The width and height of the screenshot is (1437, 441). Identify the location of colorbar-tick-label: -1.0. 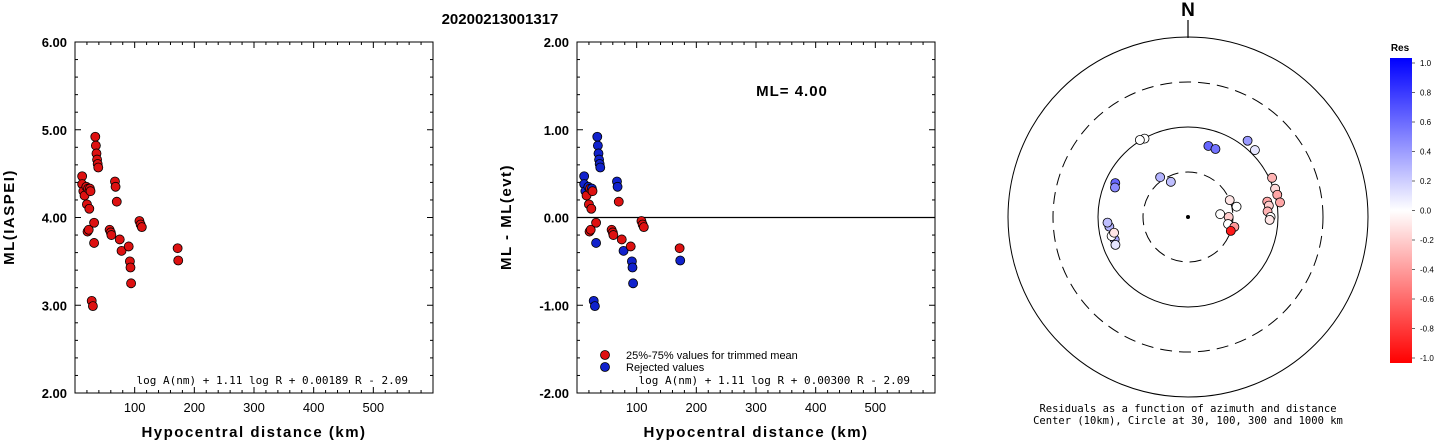
(1427, 358).